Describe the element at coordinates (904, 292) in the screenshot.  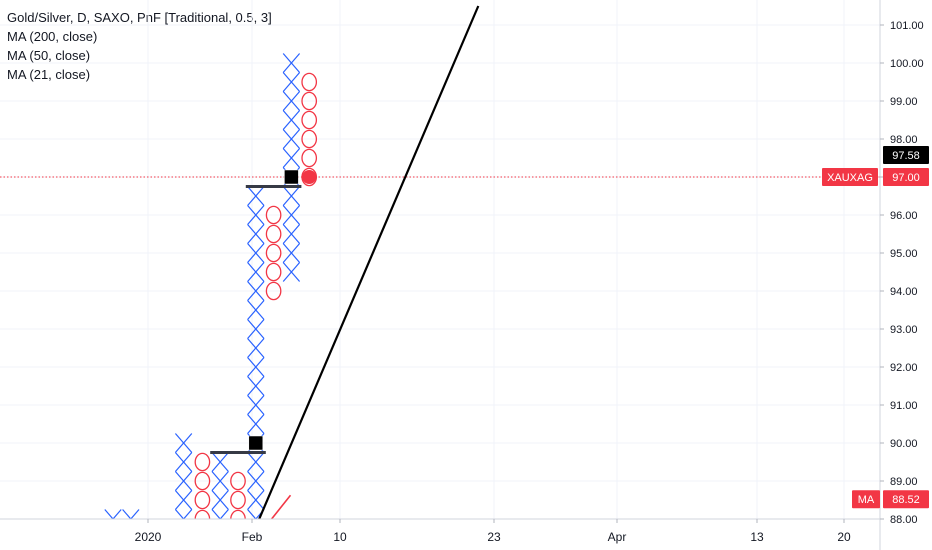
I see `y-tick-label: 94.00` at that location.